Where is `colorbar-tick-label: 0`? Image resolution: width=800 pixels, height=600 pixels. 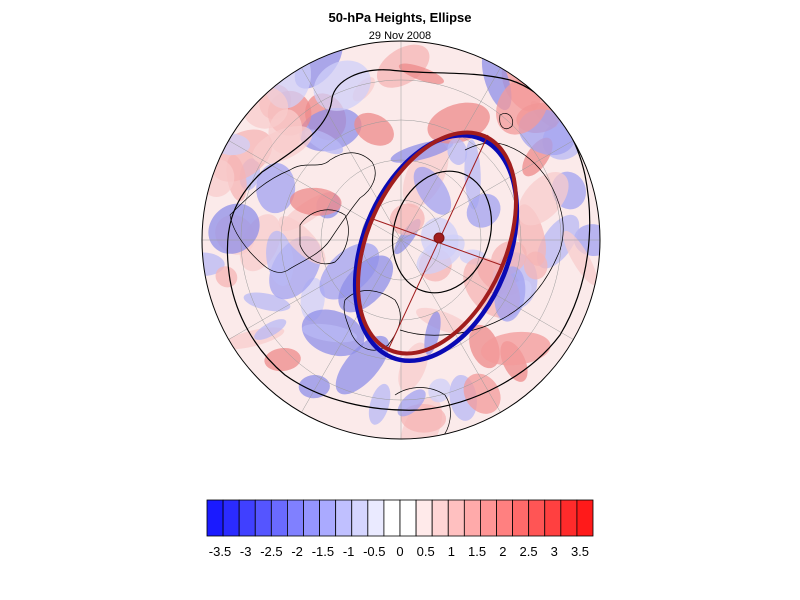 colorbar-tick-label: 0 is located at coordinates (399, 551).